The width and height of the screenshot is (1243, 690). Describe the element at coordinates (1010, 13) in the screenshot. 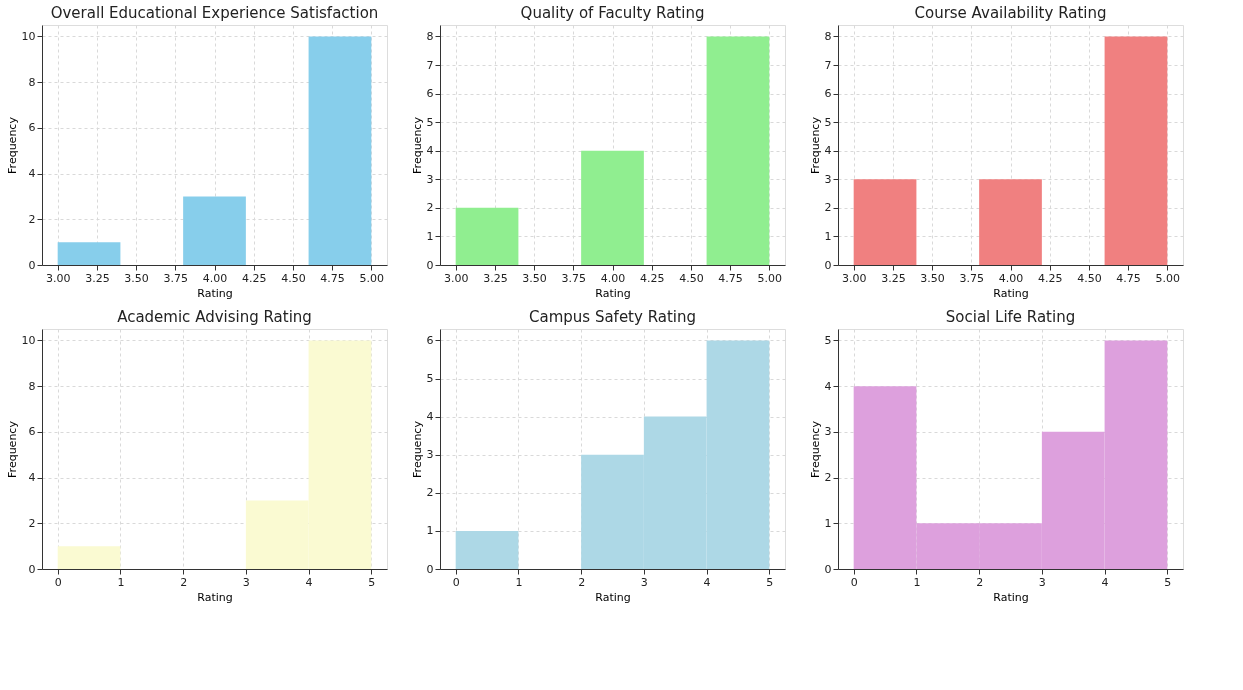

I see `chart-title: Course Availability Rating` at that location.